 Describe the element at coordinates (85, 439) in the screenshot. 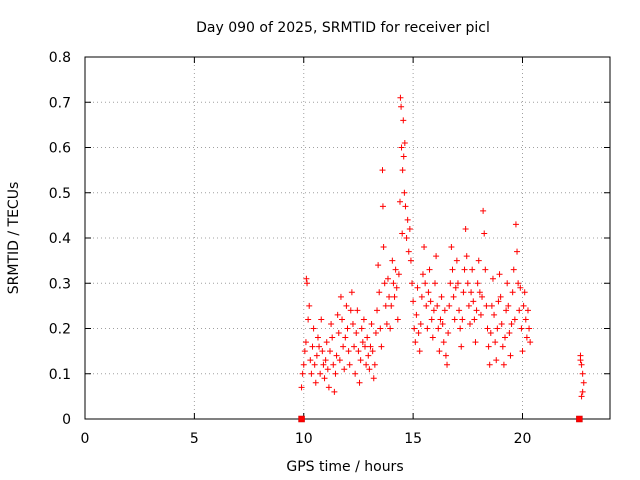

I see `x-tick-label: 0` at that location.